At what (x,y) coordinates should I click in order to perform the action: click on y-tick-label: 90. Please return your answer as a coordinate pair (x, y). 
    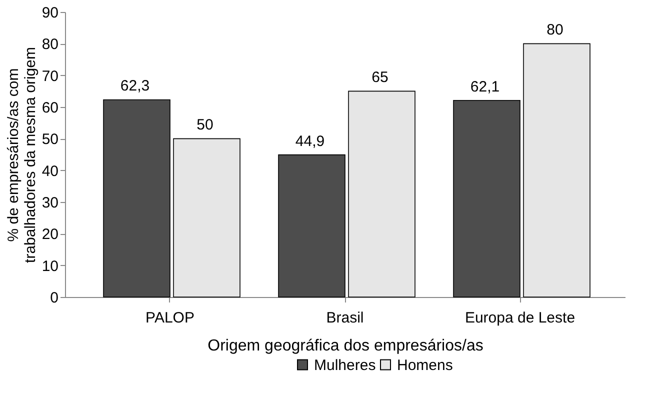
    Looking at the image, I should click on (50, 13).